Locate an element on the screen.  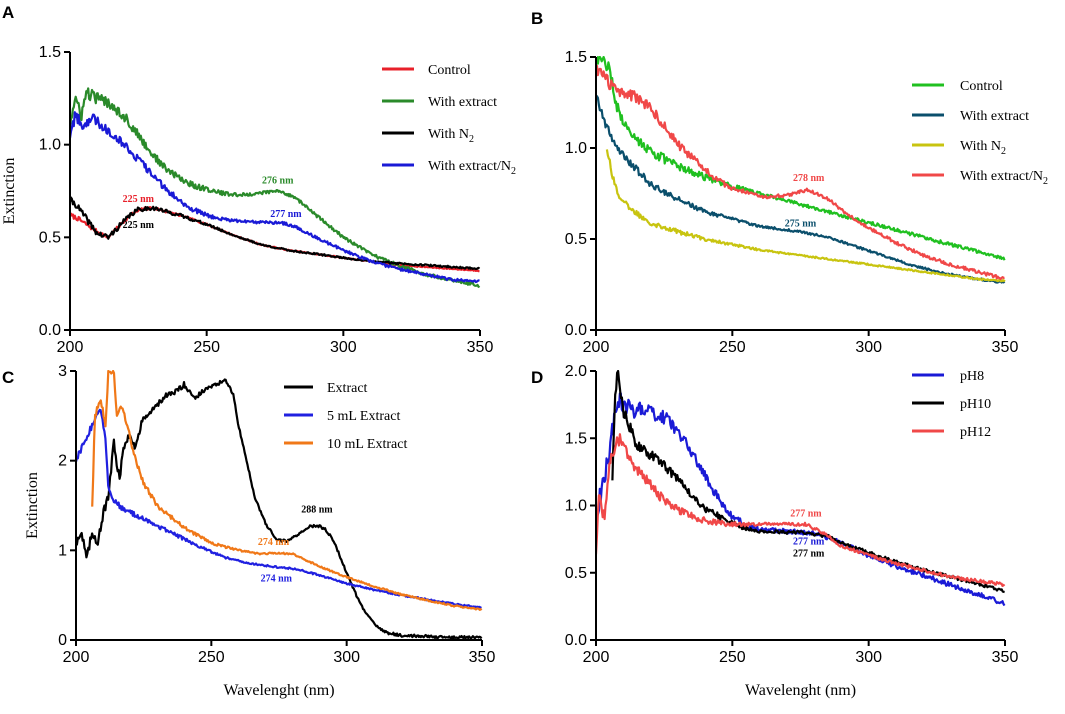
peak-annotation: 276 nm is located at coordinates (278, 181).